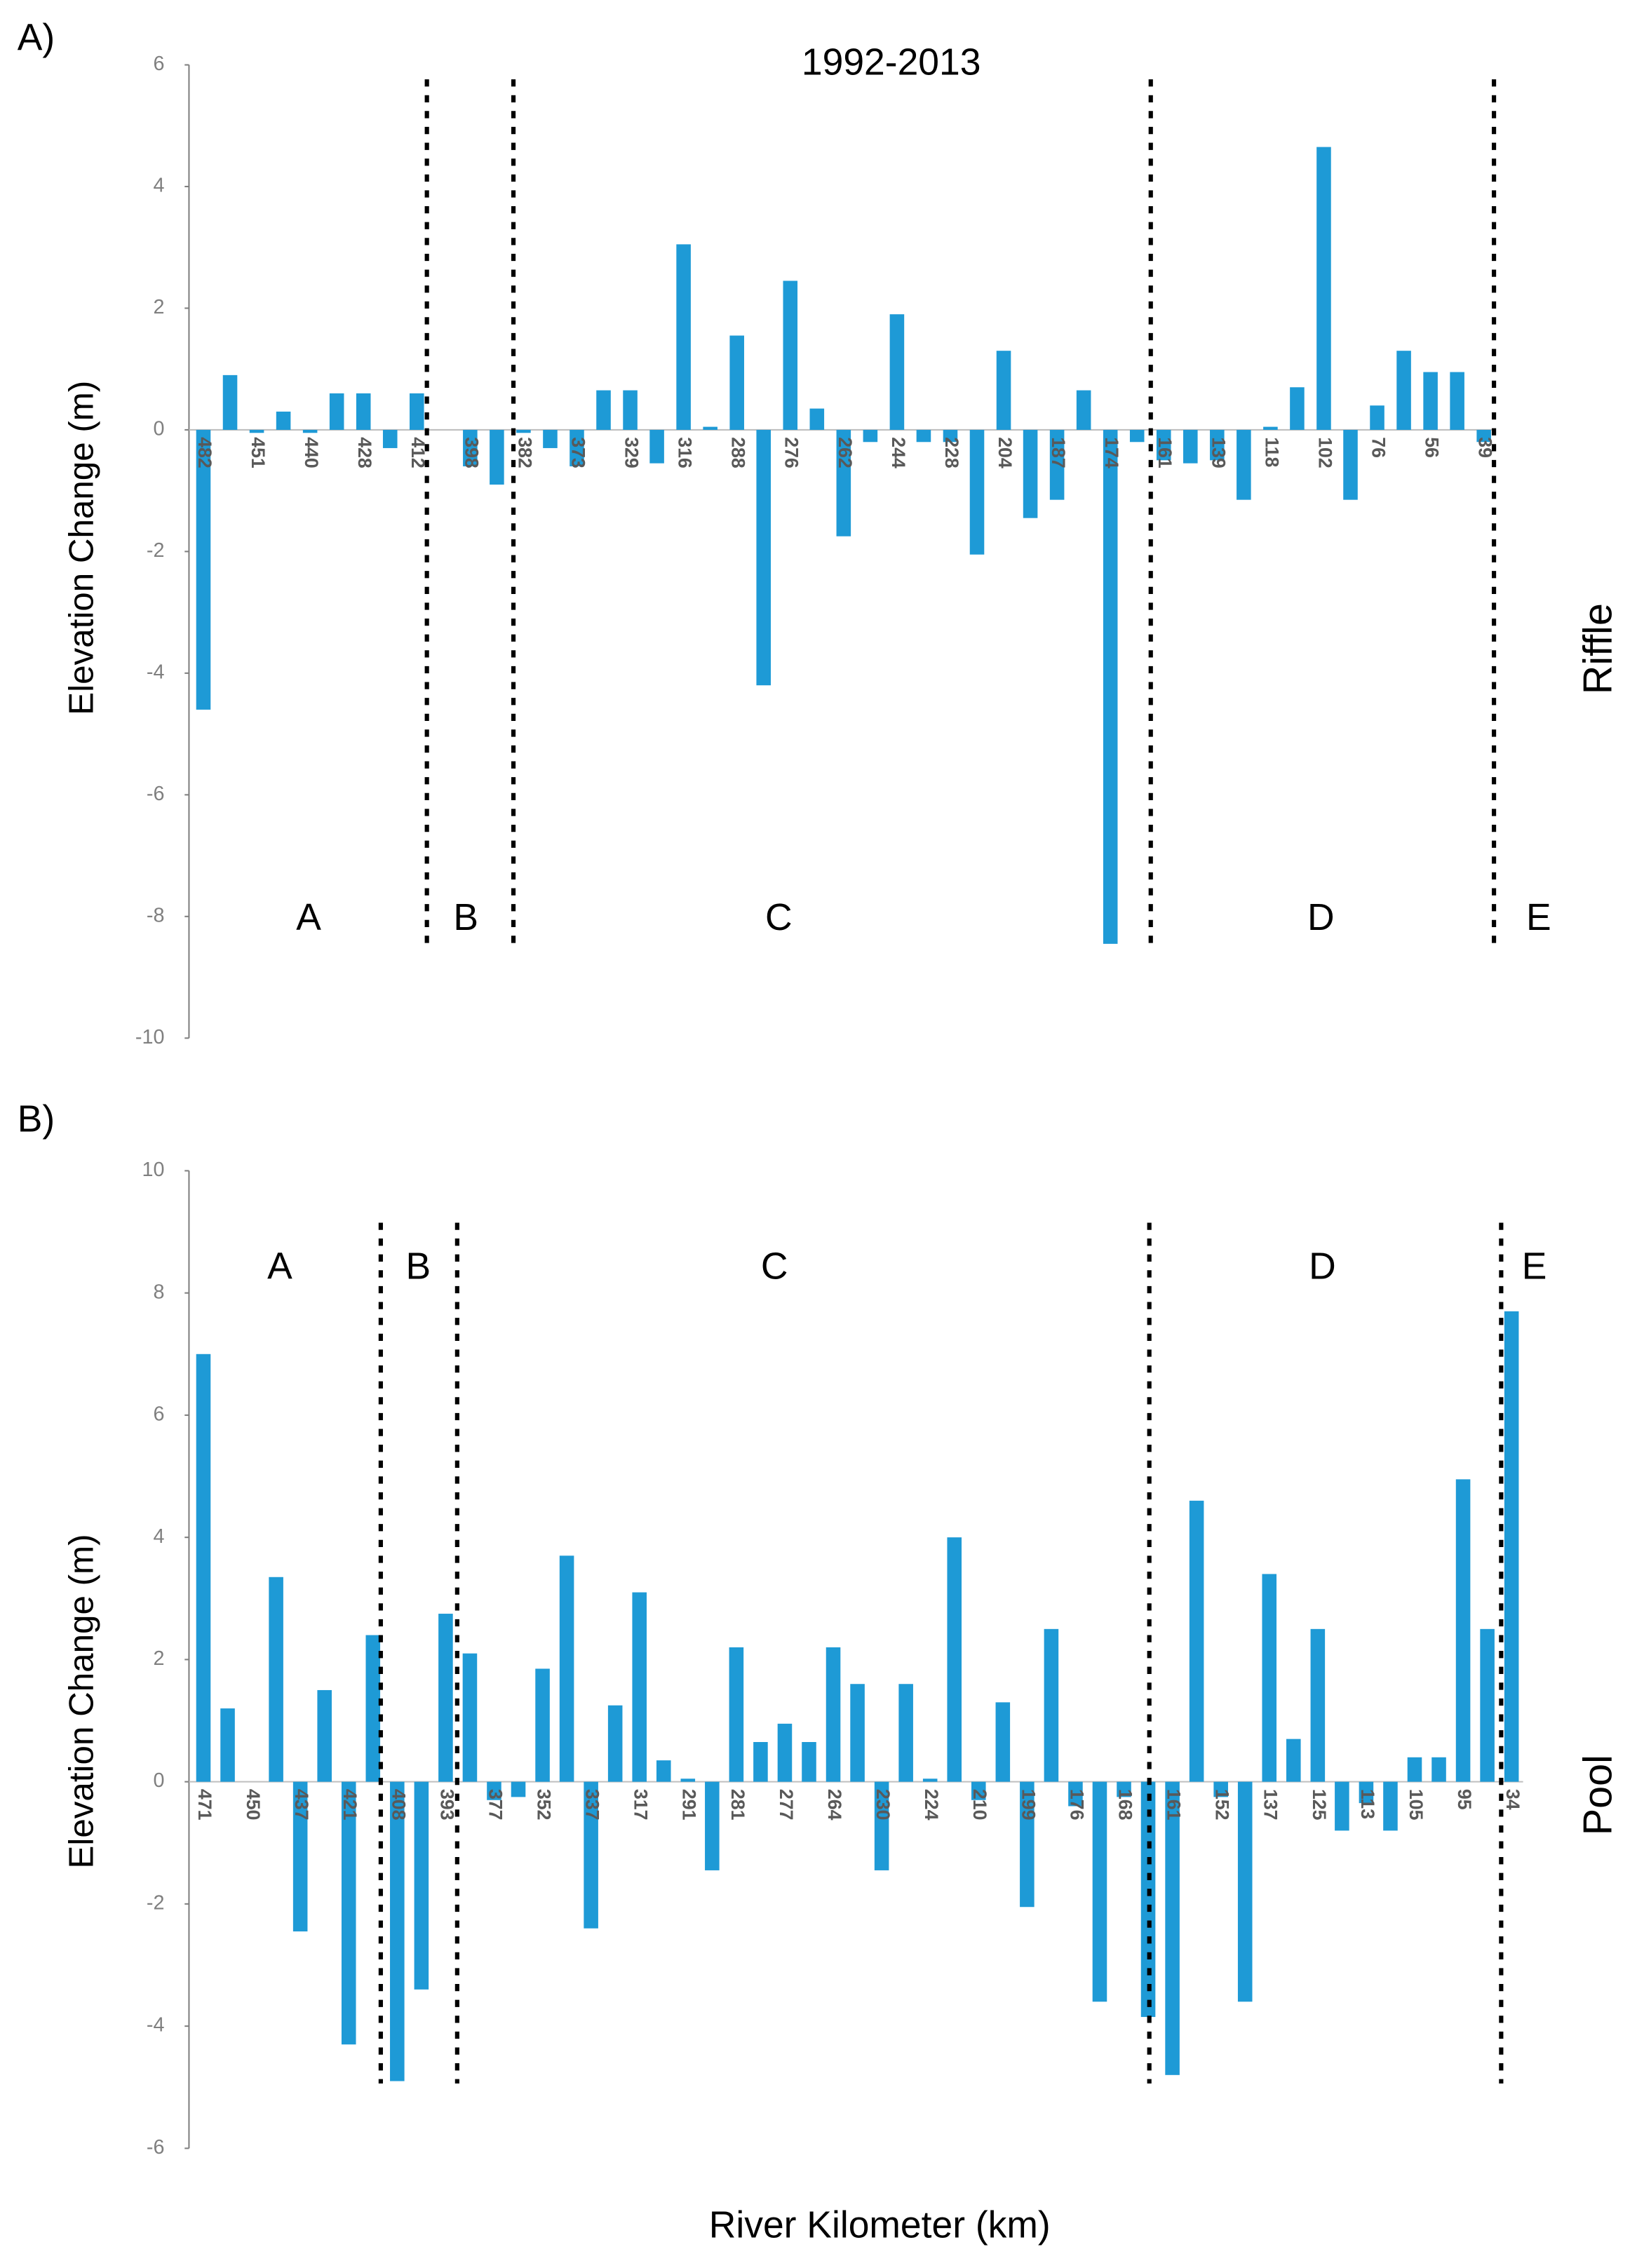 This screenshot has height=2268, width=1644. What do you see at coordinates (398, 1805) in the screenshot?
I see `x-tick-label: 408` at bounding box center [398, 1805].